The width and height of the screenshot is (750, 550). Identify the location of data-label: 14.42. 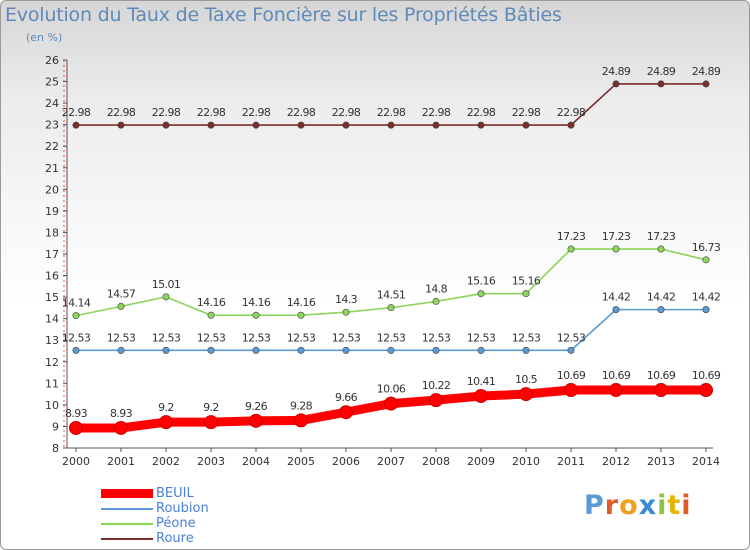
(661, 297).